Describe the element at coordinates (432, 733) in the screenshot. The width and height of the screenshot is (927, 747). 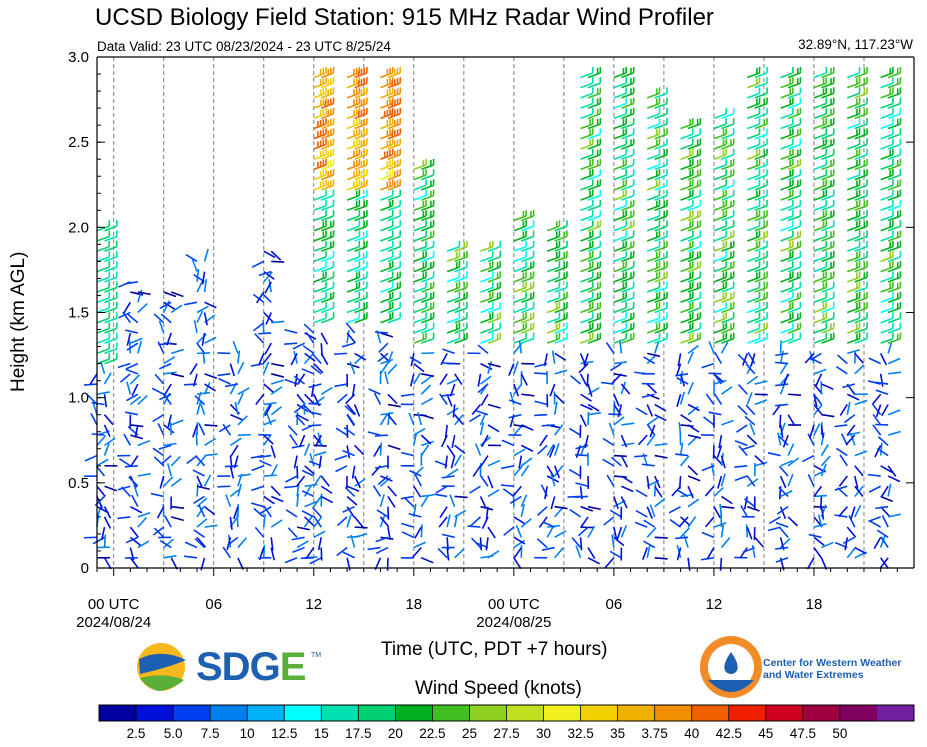
I see `colorbar-tick-label: 22.5` at that location.